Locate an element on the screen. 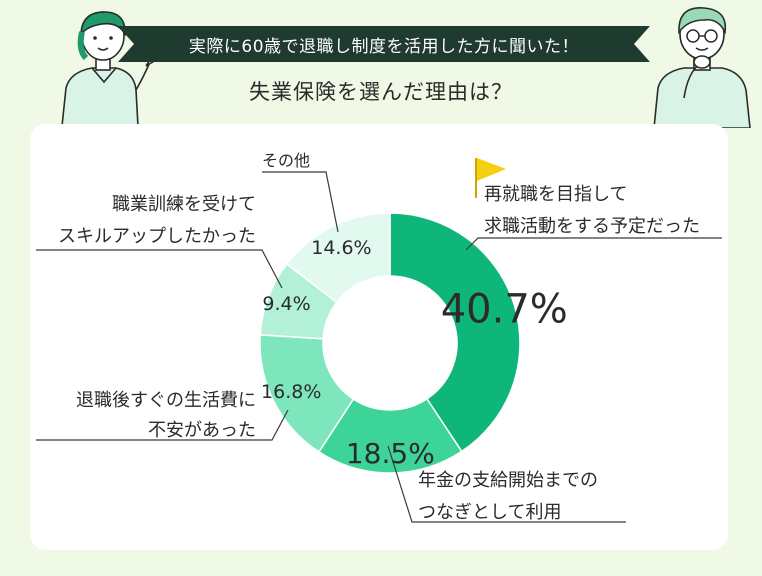 Image resolution: width=762 pixels, height=576 pixels. woman-pointing-illustration is located at coordinates (109, 68).